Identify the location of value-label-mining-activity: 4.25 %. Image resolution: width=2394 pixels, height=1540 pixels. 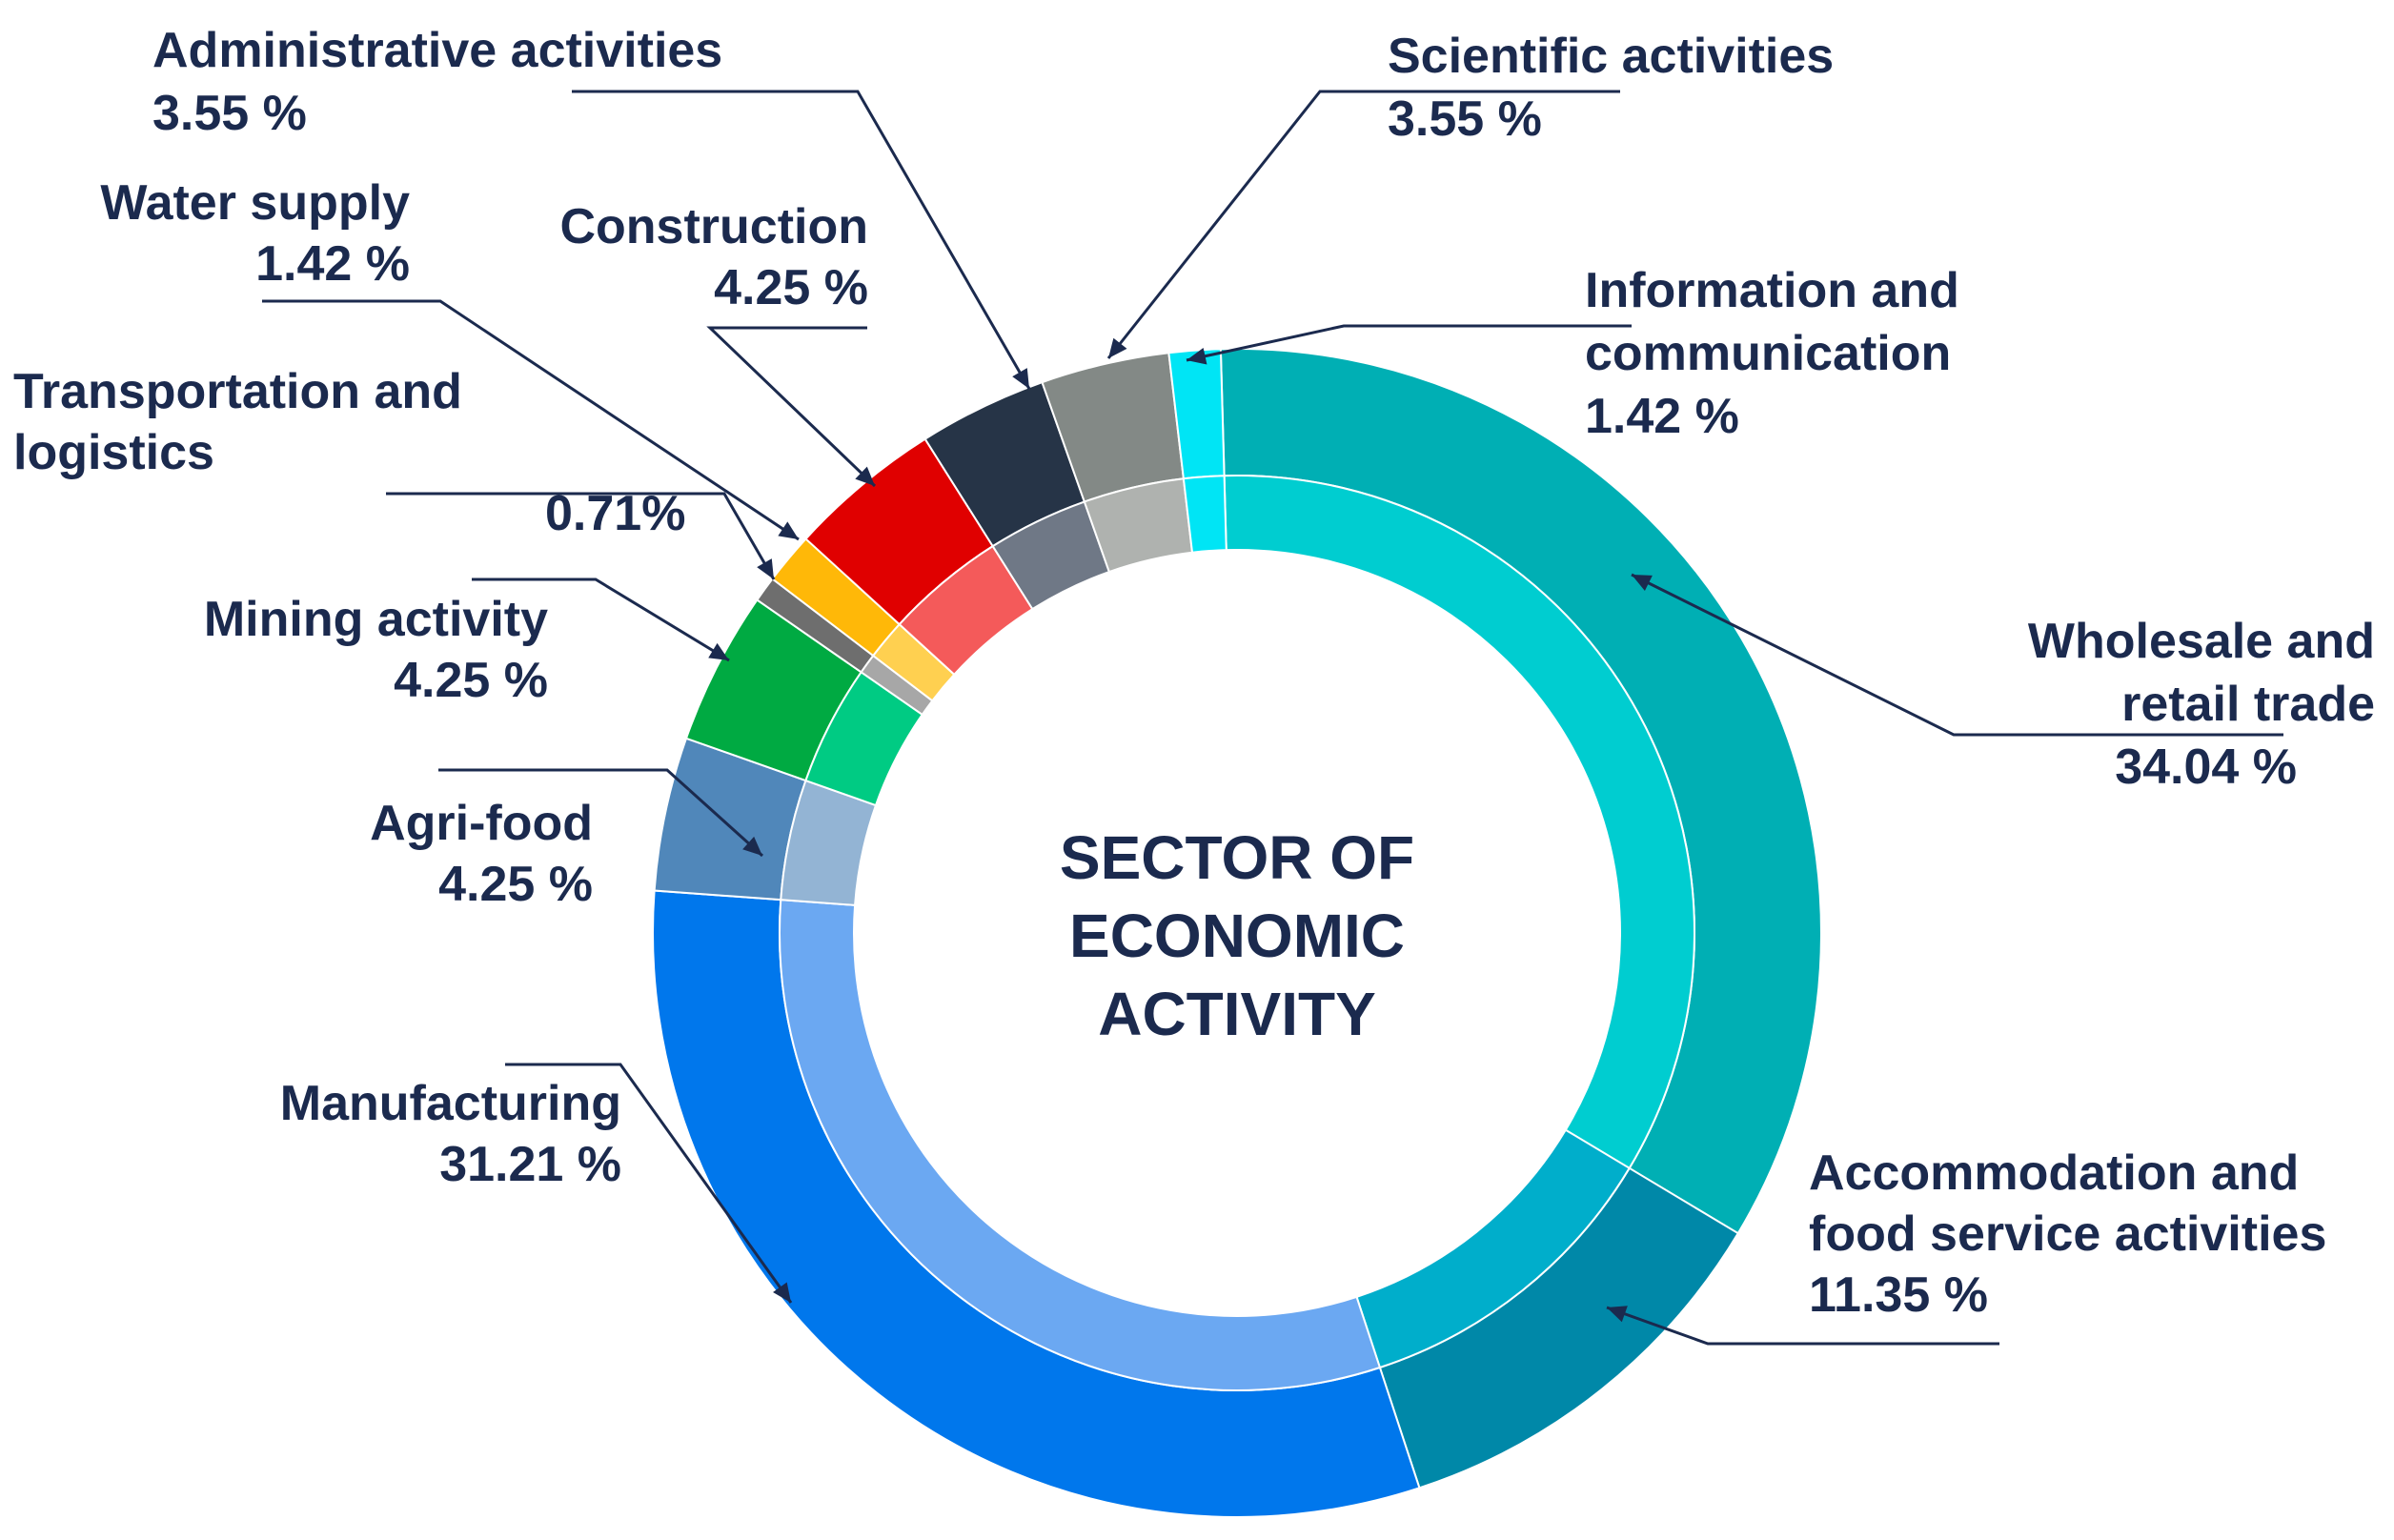
(471, 680).